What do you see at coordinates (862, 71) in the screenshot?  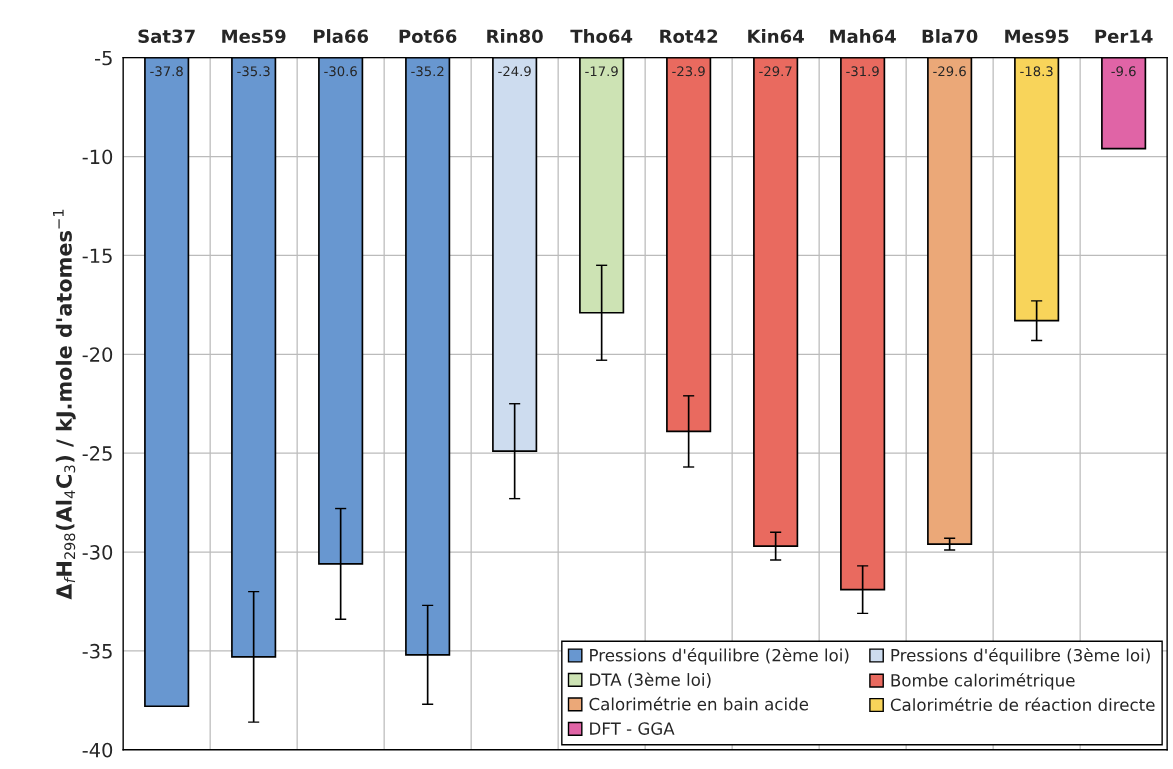 I see `data-label: -31.9` at bounding box center [862, 71].